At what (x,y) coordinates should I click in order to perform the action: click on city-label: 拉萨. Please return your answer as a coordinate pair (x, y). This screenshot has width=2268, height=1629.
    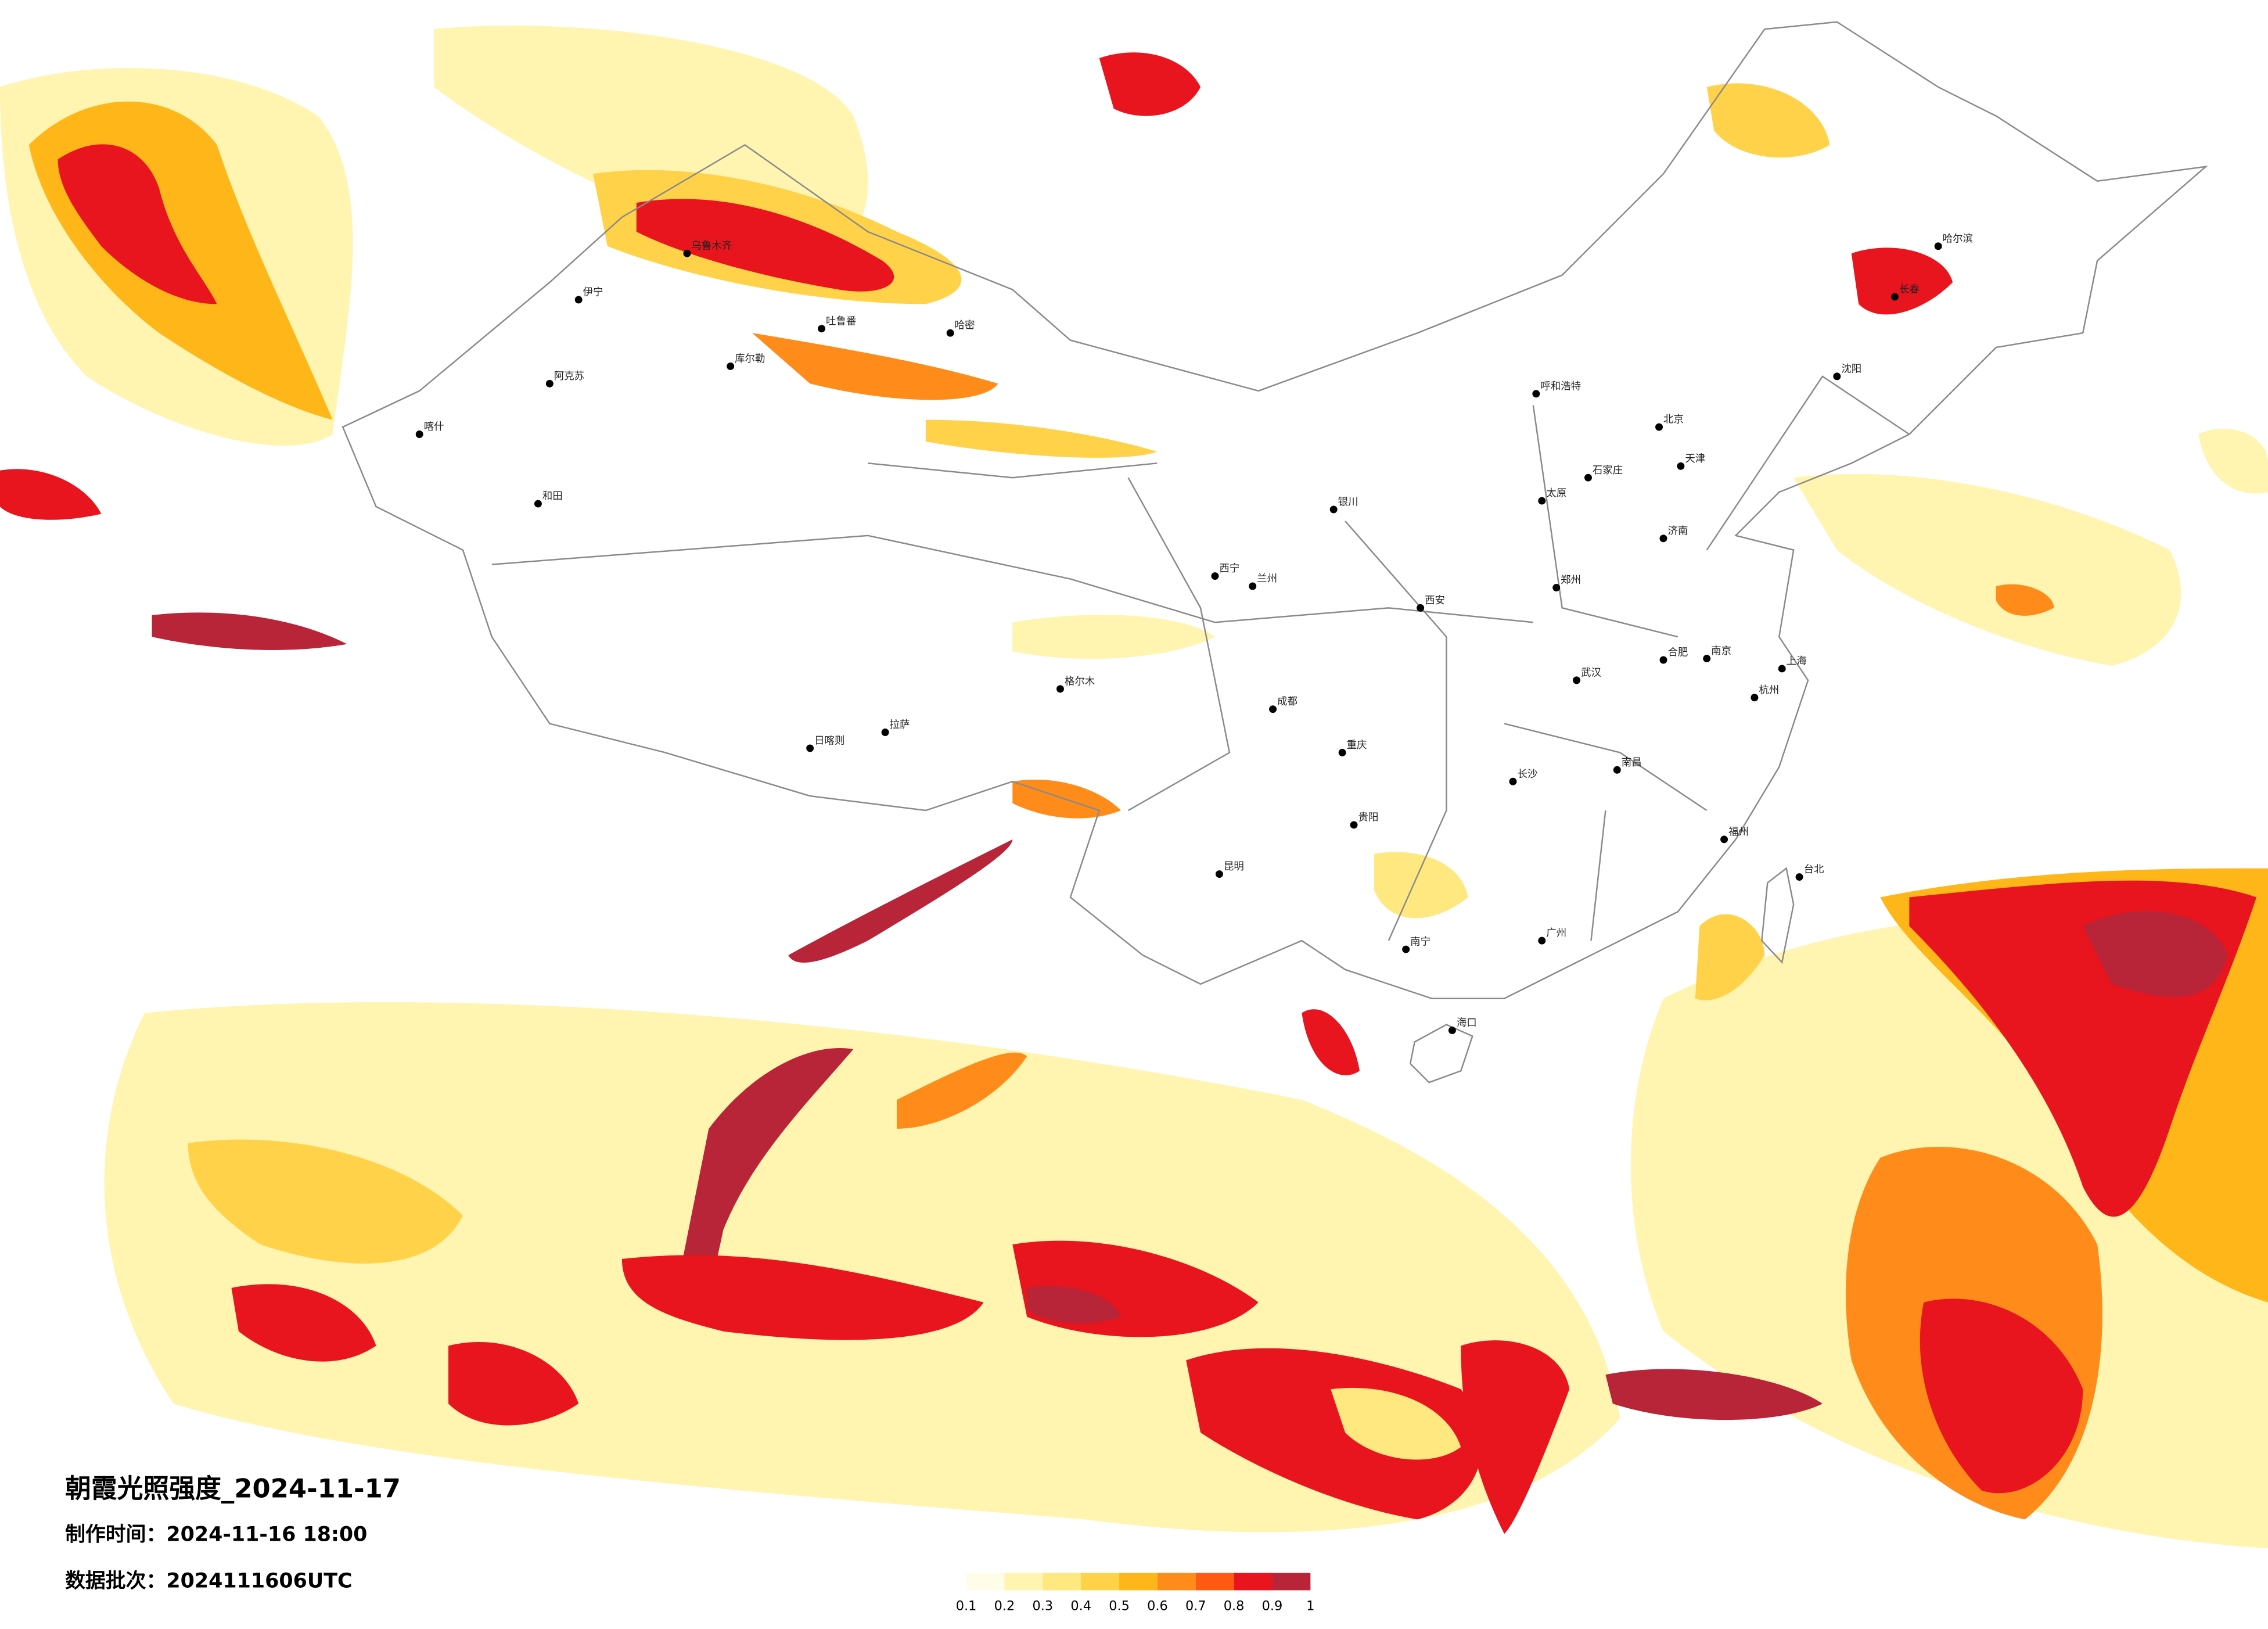
    Looking at the image, I should click on (900, 725).